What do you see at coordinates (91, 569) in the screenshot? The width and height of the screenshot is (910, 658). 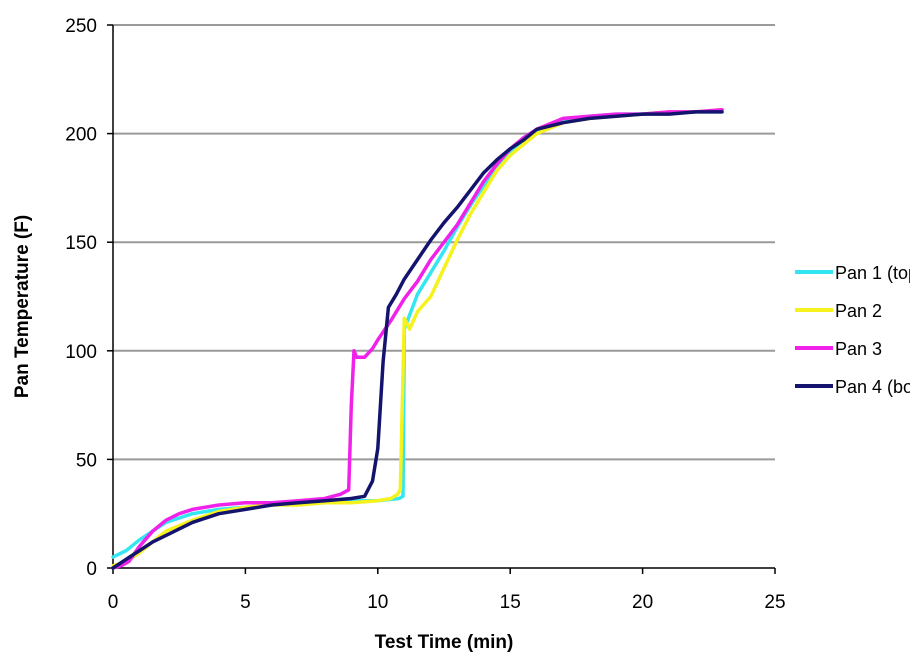 I see `y-tick-label: 0` at bounding box center [91, 569].